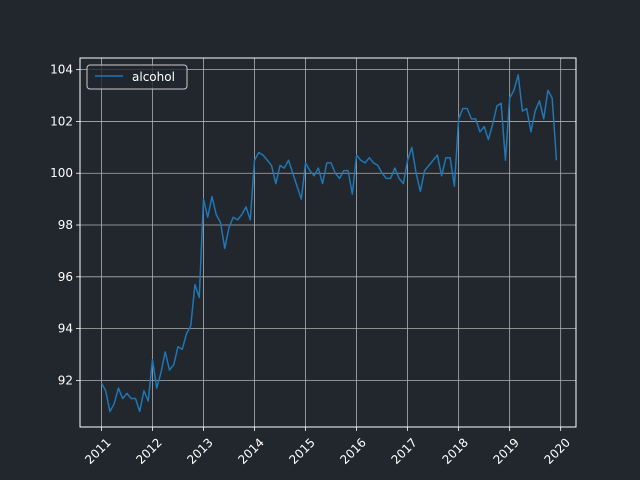  I want to click on y-axis: 92 94 96 98 100 102 104, so click(65, 225).